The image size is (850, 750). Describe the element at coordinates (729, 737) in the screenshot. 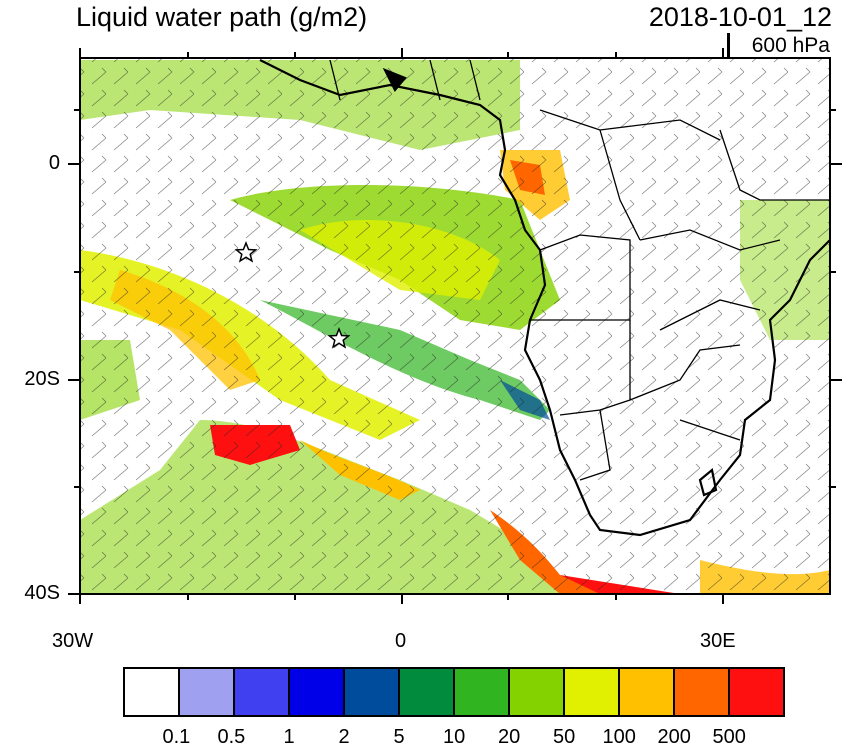

I see `colorbar-tick-label: 500` at that location.